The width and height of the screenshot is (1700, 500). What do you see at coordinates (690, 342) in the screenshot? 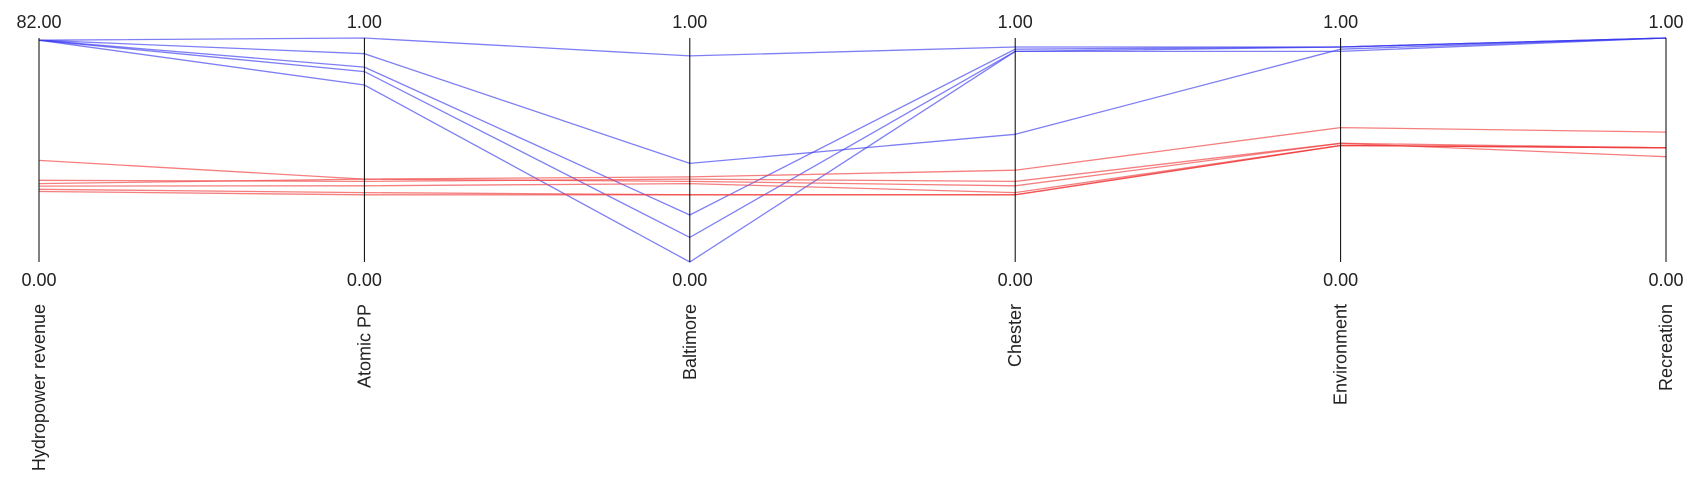
I see `axis-name-label: Baltimore` at bounding box center [690, 342].